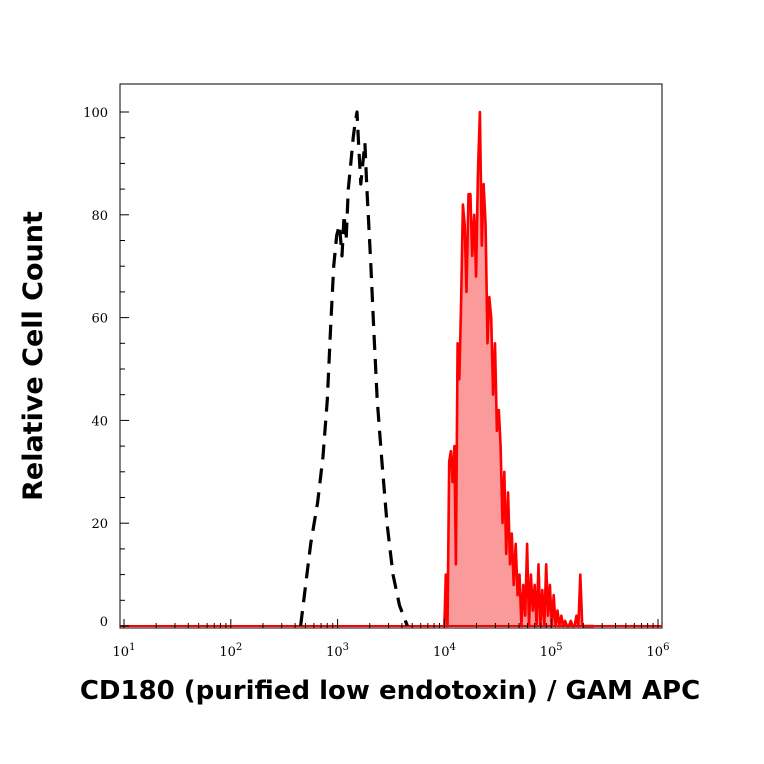  I want to click on series-1-line, so click(518, 369).